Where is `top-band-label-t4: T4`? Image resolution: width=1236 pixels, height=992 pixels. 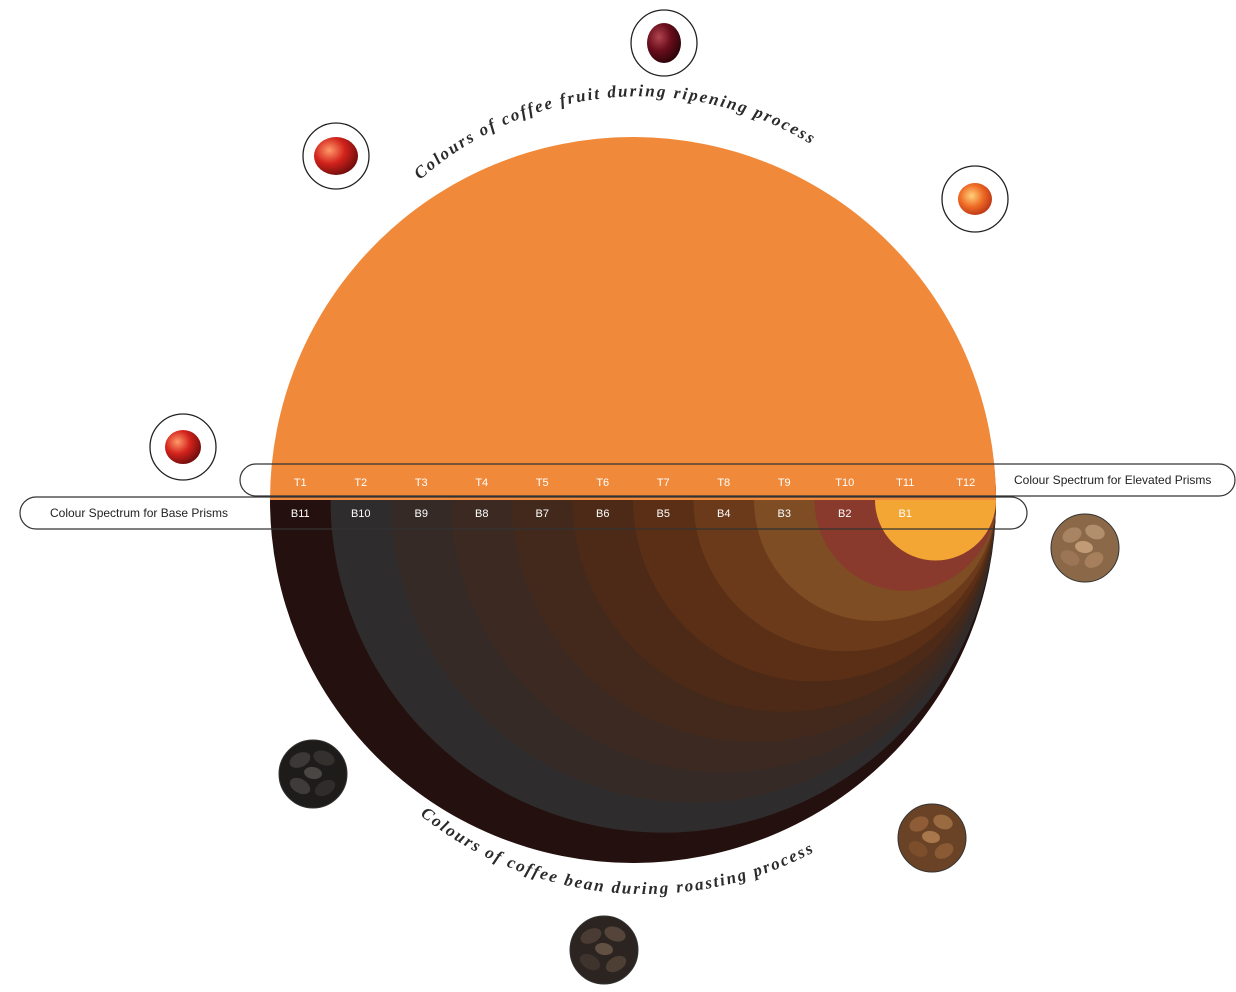
top-band-label-t4: T4 is located at coordinates (481, 483).